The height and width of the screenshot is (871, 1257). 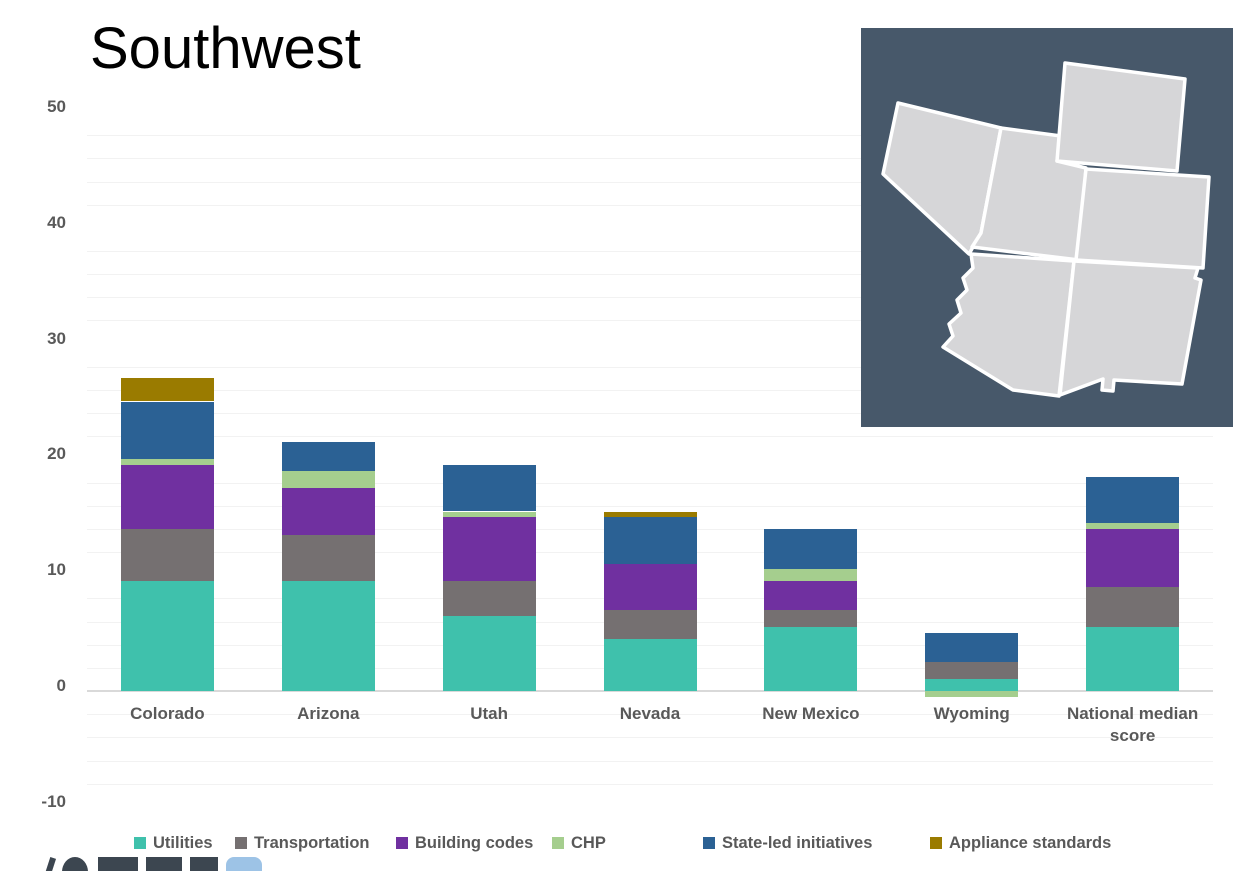 I want to click on legend-swatch-utilities, so click(x=140, y=843).